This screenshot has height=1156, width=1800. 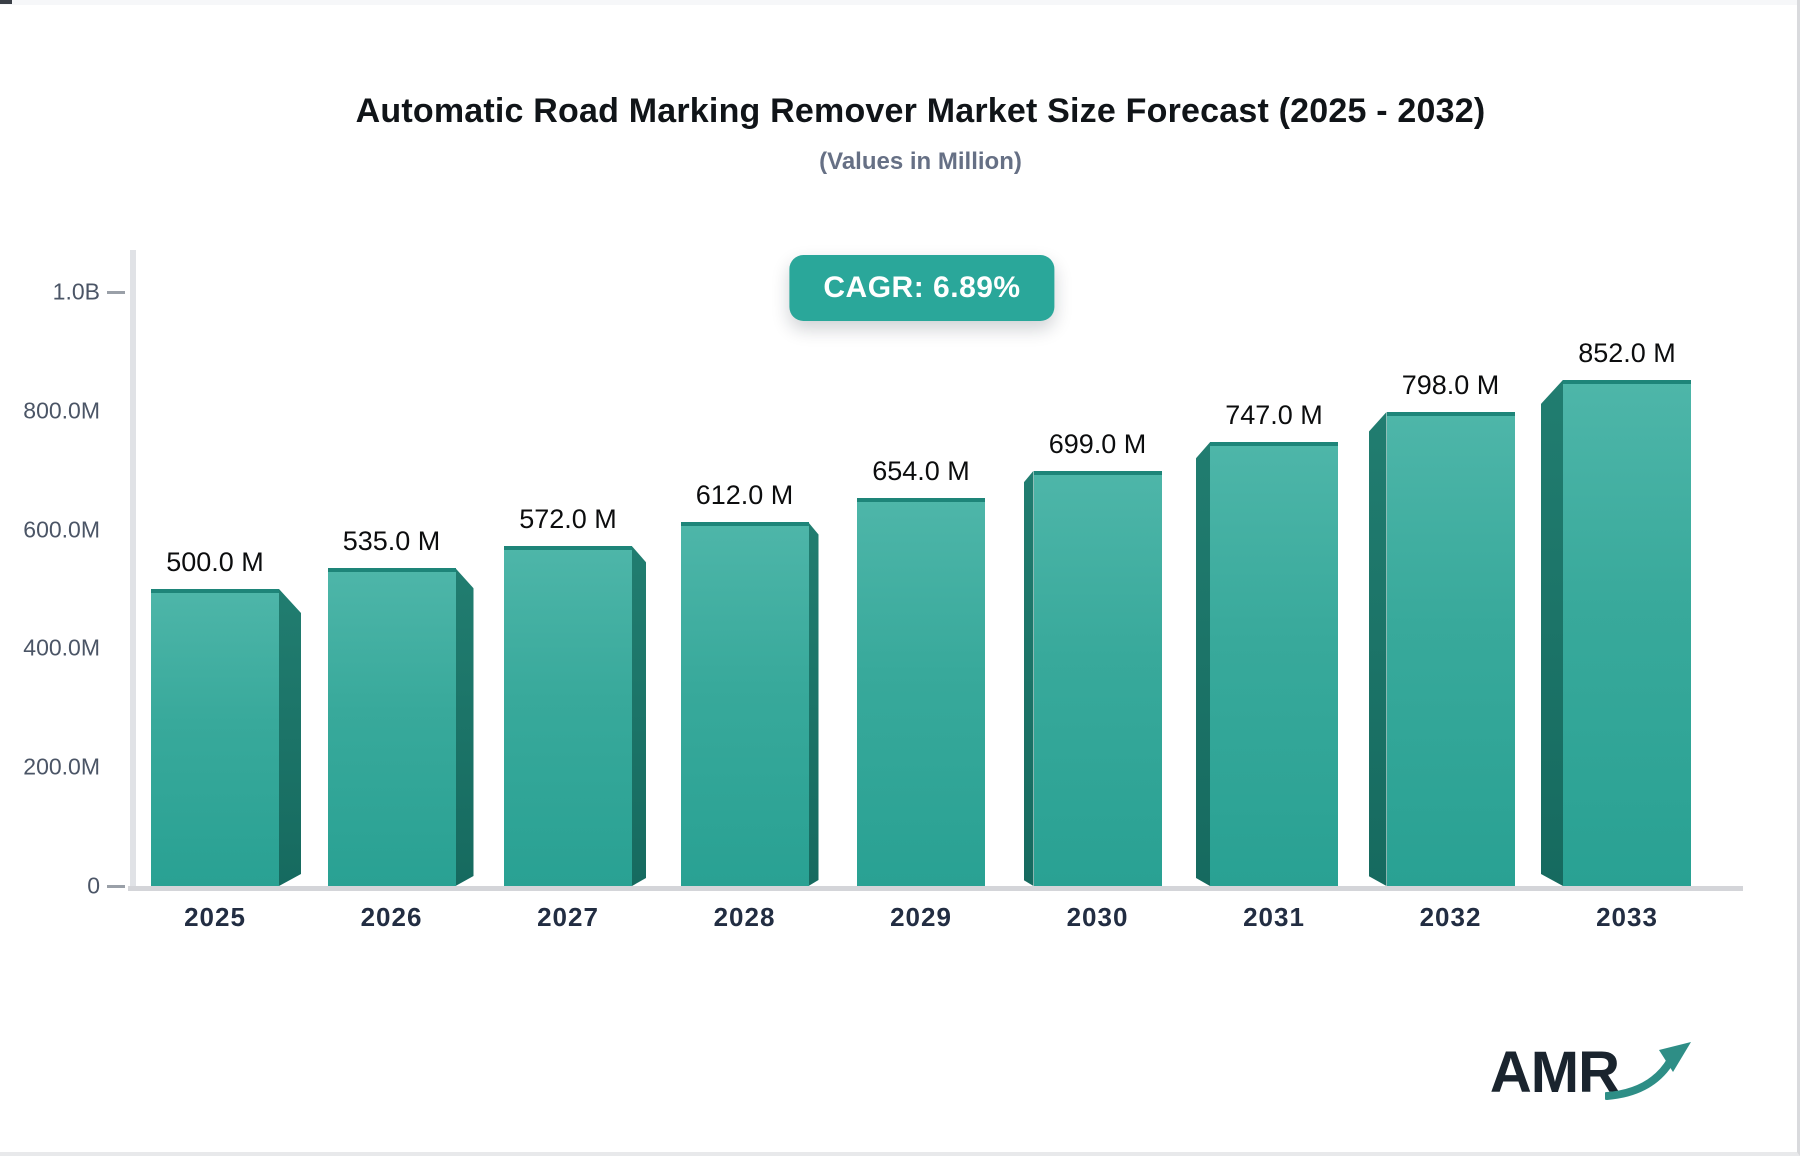 I want to click on bar-value-label-2032: 798.0 M, so click(x=1450, y=384).